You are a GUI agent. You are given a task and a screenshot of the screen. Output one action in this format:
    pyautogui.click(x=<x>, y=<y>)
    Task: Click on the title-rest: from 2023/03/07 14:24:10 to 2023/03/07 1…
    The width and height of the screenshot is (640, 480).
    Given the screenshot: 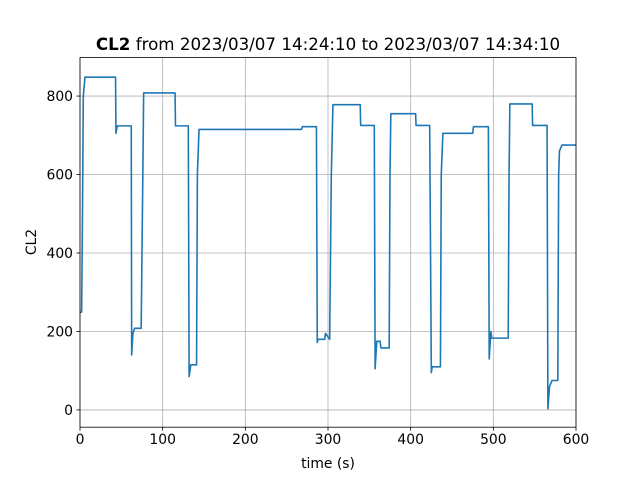 What is the action you would take?
    pyautogui.click(x=348, y=44)
    